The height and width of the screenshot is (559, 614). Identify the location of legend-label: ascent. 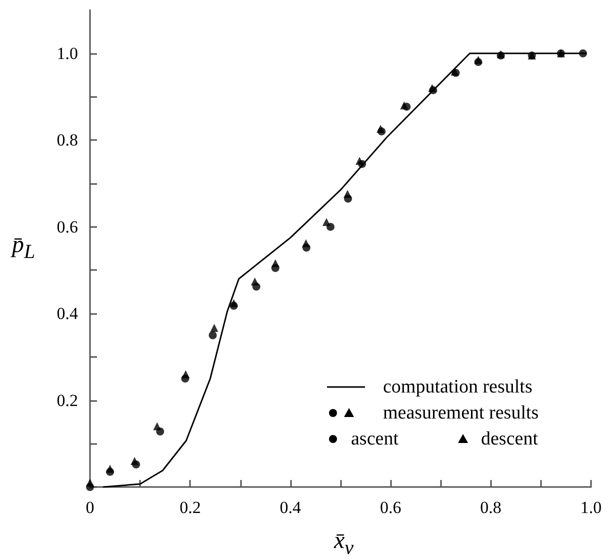
(375, 439).